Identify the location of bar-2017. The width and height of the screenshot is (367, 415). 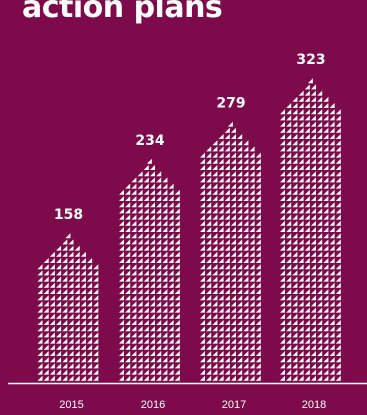
(230, 251).